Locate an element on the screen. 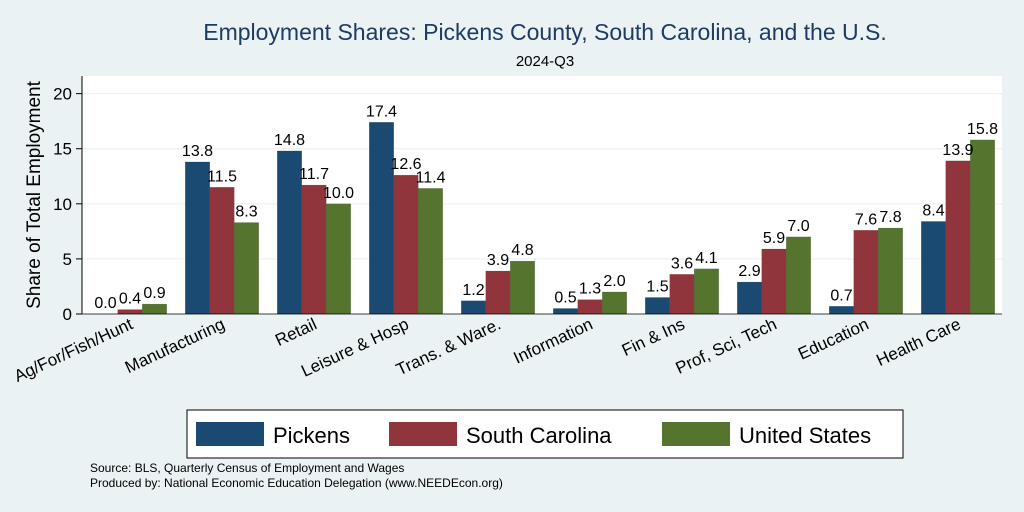  legend-box is located at coordinates (545, 434).